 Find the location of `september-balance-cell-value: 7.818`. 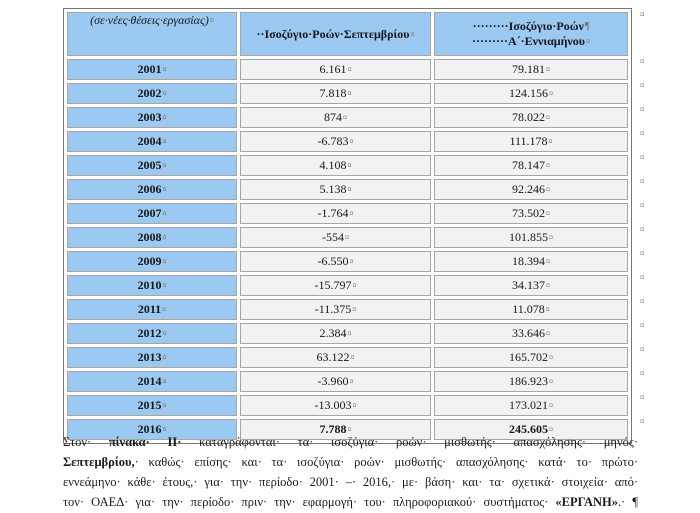

september-balance-cell-value: 7.818 is located at coordinates (333, 93).